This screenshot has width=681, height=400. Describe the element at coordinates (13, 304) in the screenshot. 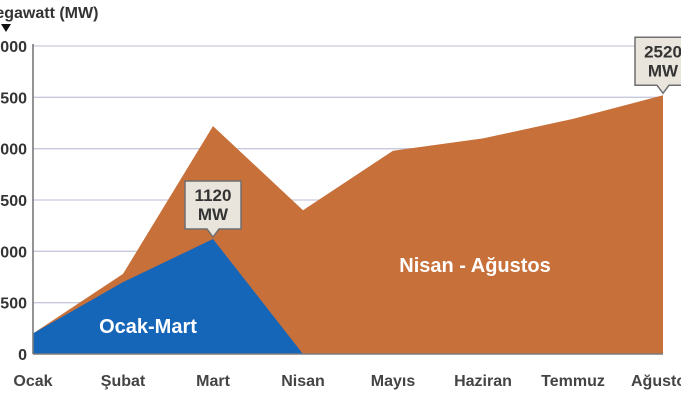

I see `y-tick-label: 500` at that location.